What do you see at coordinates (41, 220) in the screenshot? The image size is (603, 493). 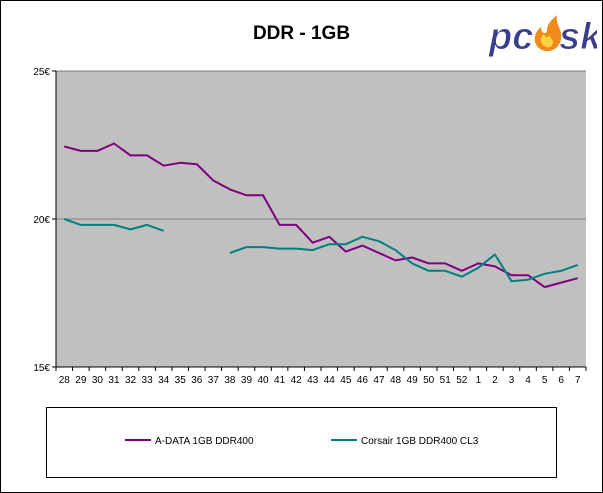 I see `y-tick-label: 20€` at bounding box center [41, 220].